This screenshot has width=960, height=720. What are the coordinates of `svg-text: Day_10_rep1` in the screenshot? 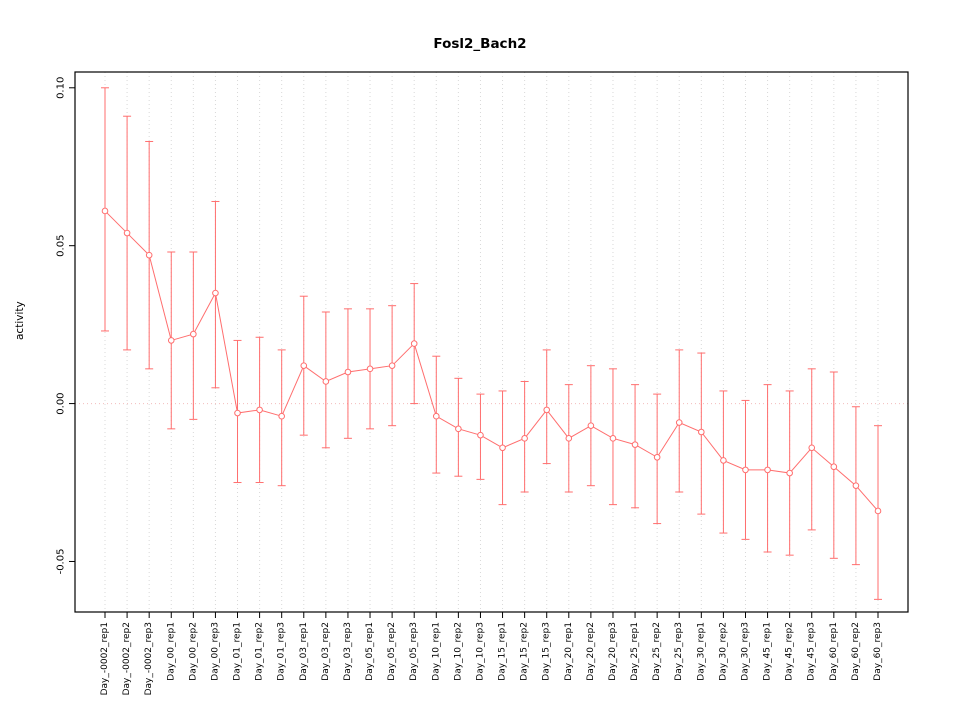 It's located at (436, 651).